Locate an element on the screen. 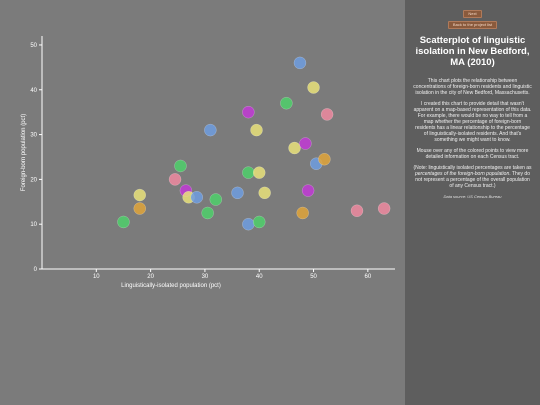 Image resolution: width=540 pixels, height=405 pixels. y-tick-label: 30 is located at coordinates (33, 136).